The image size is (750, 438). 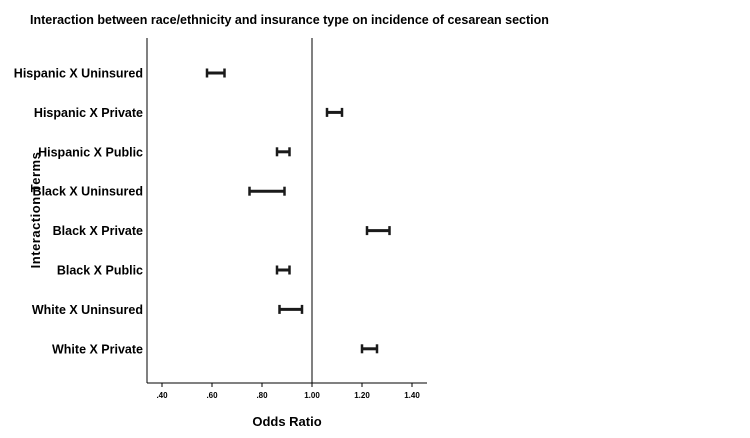 What do you see at coordinates (164, 152) in the screenshot?
I see `interval-row: Hispanic X Public` at bounding box center [164, 152].